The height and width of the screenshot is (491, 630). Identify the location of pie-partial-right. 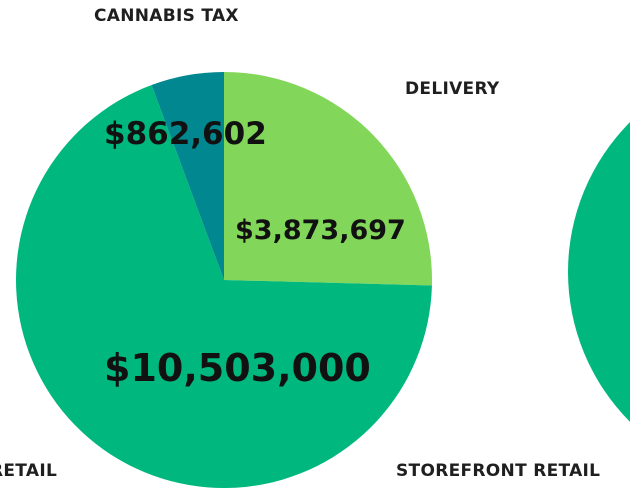
(599, 272).